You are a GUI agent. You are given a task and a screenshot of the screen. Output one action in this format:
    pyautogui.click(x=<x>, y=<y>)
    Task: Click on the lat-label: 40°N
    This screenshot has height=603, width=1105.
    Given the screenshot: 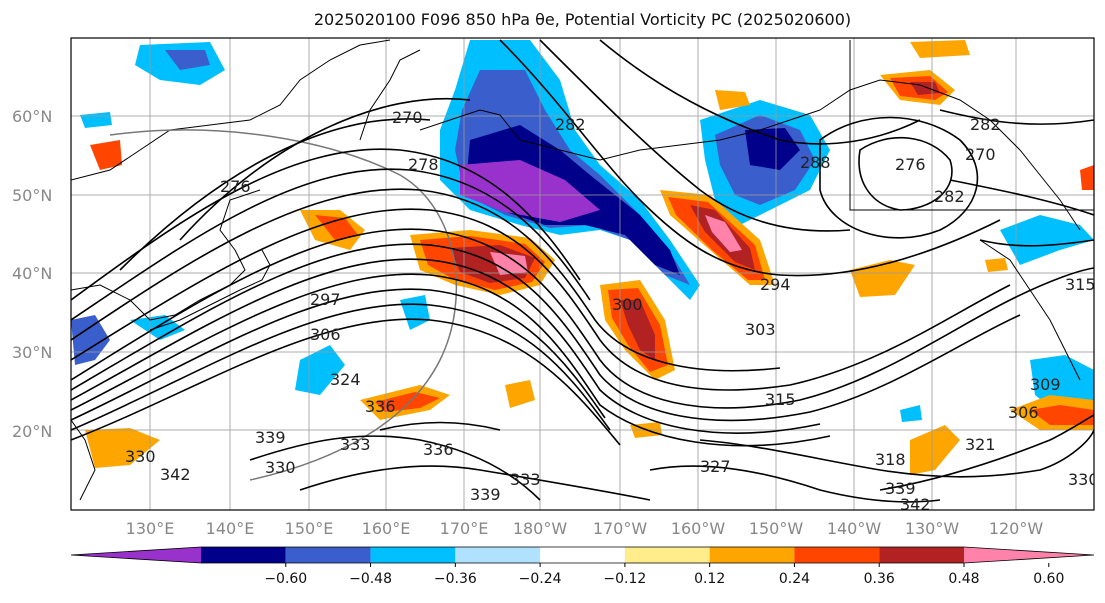 What is the action you would take?
    pyautogui.click(x=32, y=273)
    